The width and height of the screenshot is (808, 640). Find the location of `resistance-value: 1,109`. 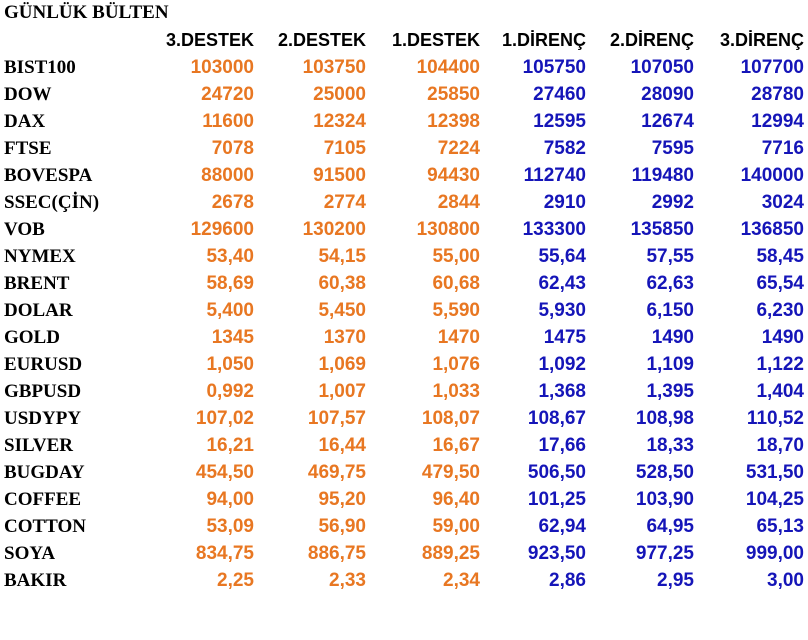

resistance-value: 1,109 is located at coordinates (670, 364).